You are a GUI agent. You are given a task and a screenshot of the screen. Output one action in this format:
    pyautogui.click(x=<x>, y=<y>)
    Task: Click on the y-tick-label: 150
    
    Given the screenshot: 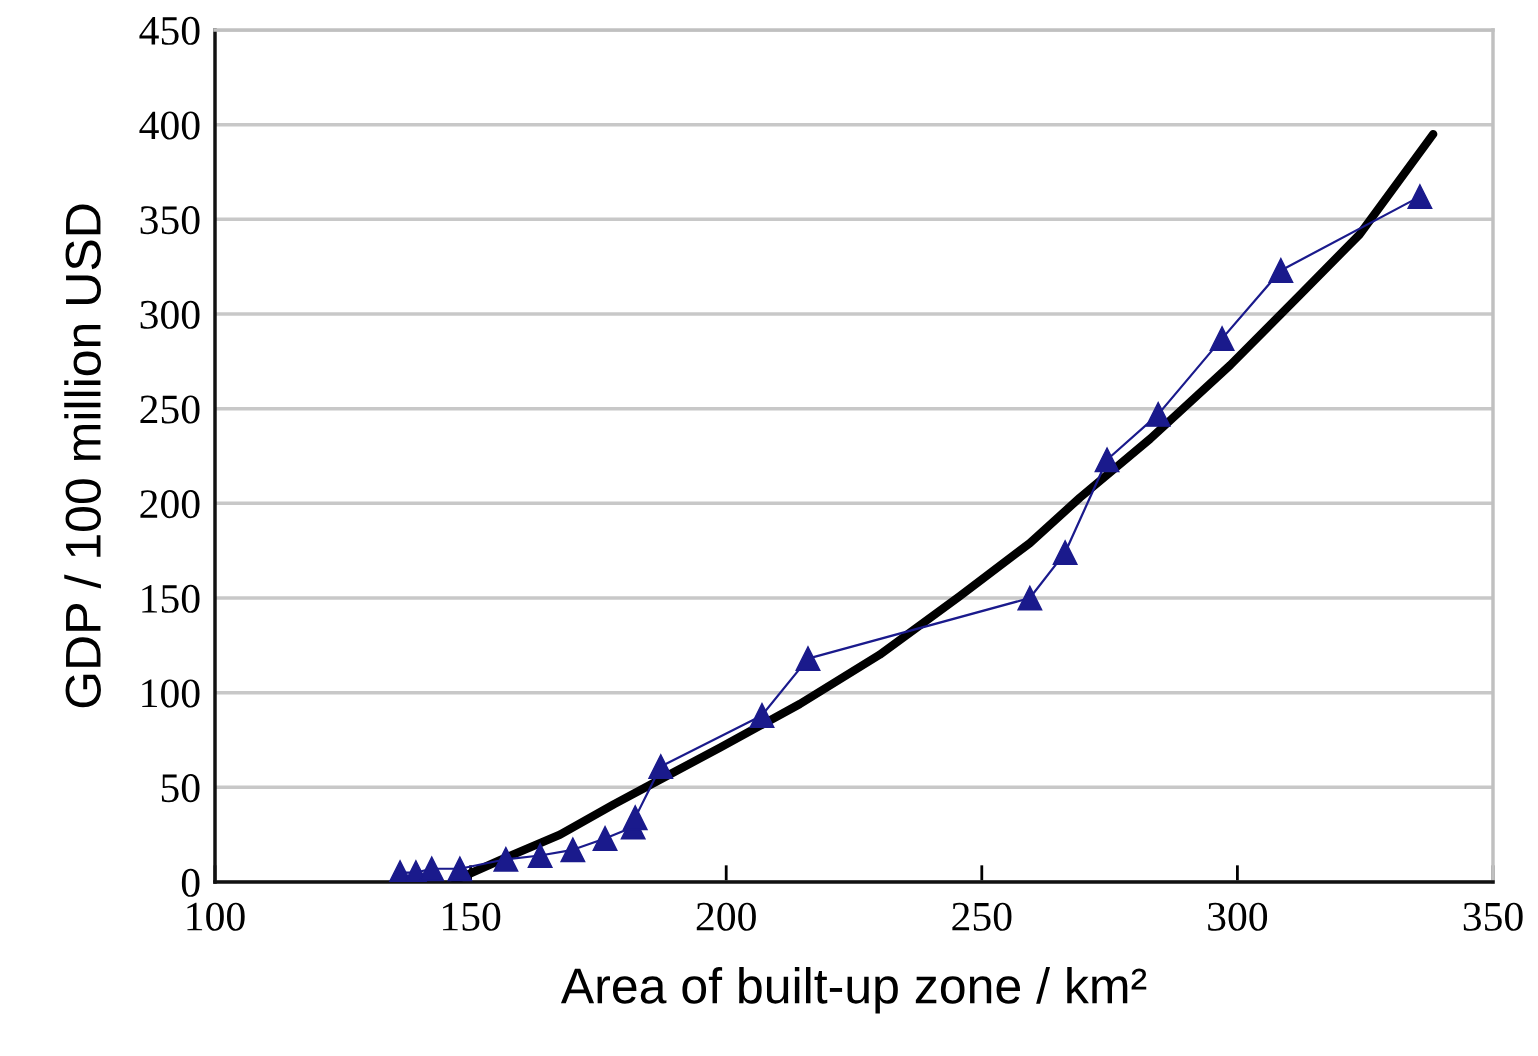 What is the action you would take?
    pyautogui.click(x=171, y=598)
    